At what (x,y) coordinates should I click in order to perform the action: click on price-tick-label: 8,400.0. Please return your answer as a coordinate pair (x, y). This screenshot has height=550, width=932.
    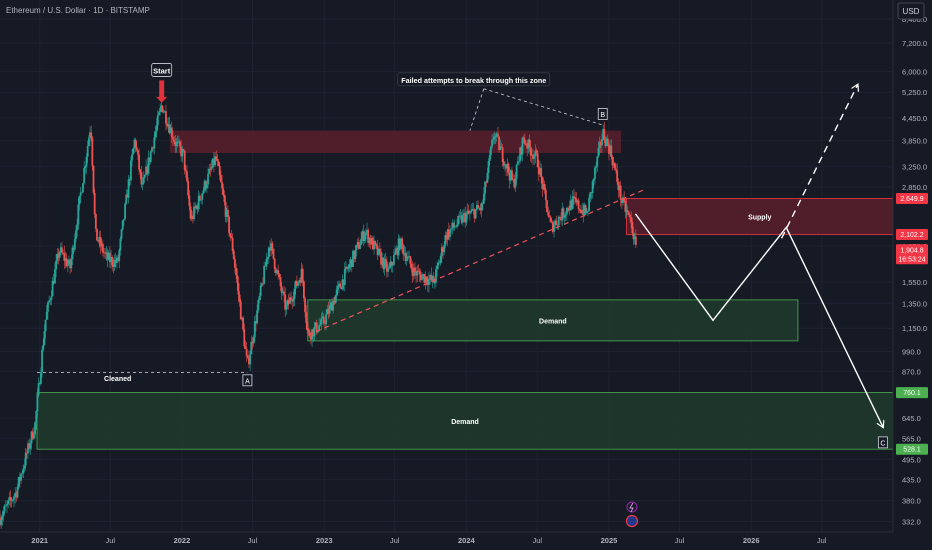
    Looking at the image, I should click on (914, 19).